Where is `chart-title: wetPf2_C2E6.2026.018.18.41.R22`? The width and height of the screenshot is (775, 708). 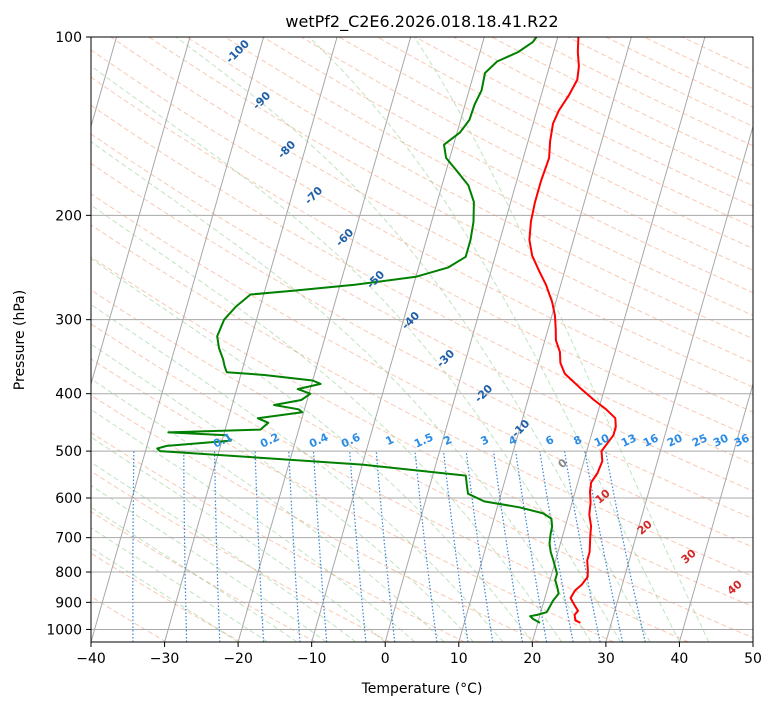
chart-title: wetPf2_C2E6.2026.018.18.41.R22 is located at coordinates (421, 22).